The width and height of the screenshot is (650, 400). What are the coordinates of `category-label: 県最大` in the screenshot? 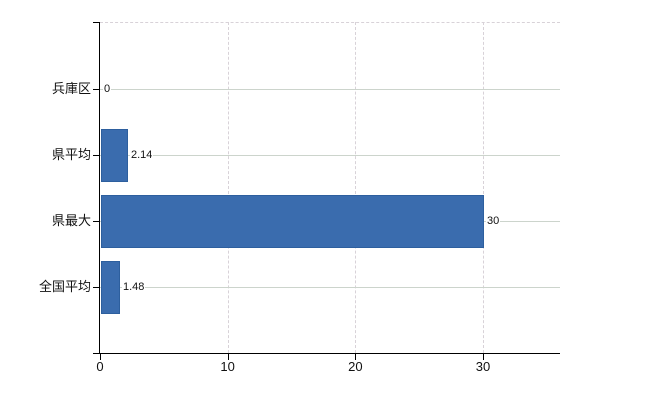 It's located at (71, 220).